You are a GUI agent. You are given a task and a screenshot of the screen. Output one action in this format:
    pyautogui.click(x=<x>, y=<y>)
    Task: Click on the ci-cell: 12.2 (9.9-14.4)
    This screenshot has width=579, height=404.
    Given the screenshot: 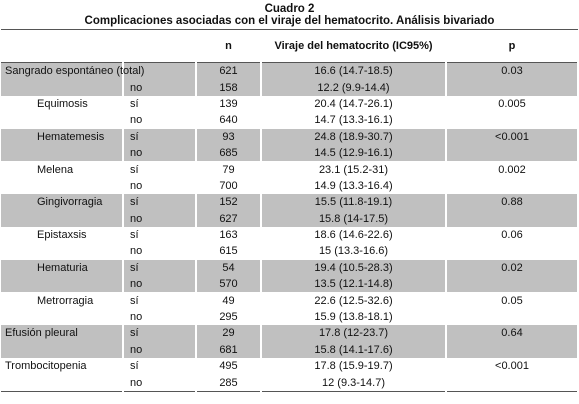 What is the action you would take?
    pyautogui.click(x=354, y=87)
    